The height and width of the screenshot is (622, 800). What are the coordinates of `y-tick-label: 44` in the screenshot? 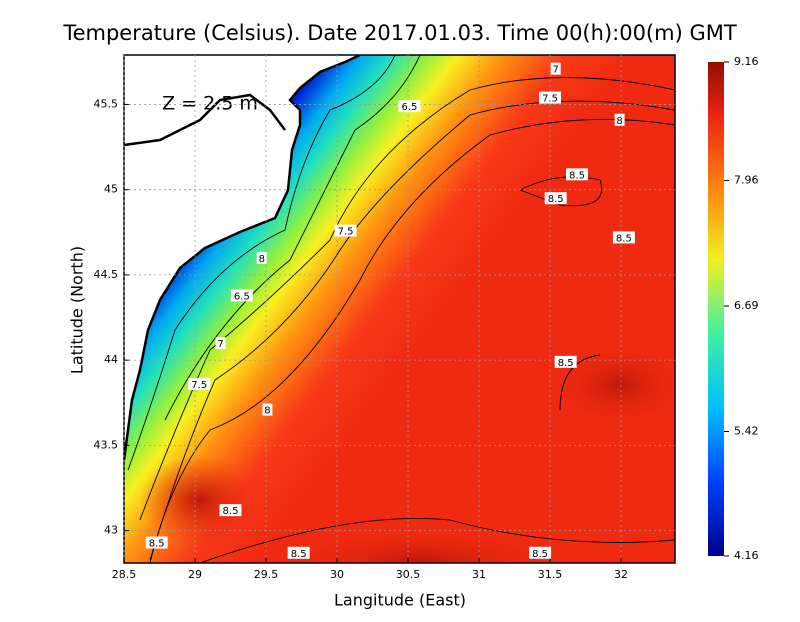 It's located at (111, 359).